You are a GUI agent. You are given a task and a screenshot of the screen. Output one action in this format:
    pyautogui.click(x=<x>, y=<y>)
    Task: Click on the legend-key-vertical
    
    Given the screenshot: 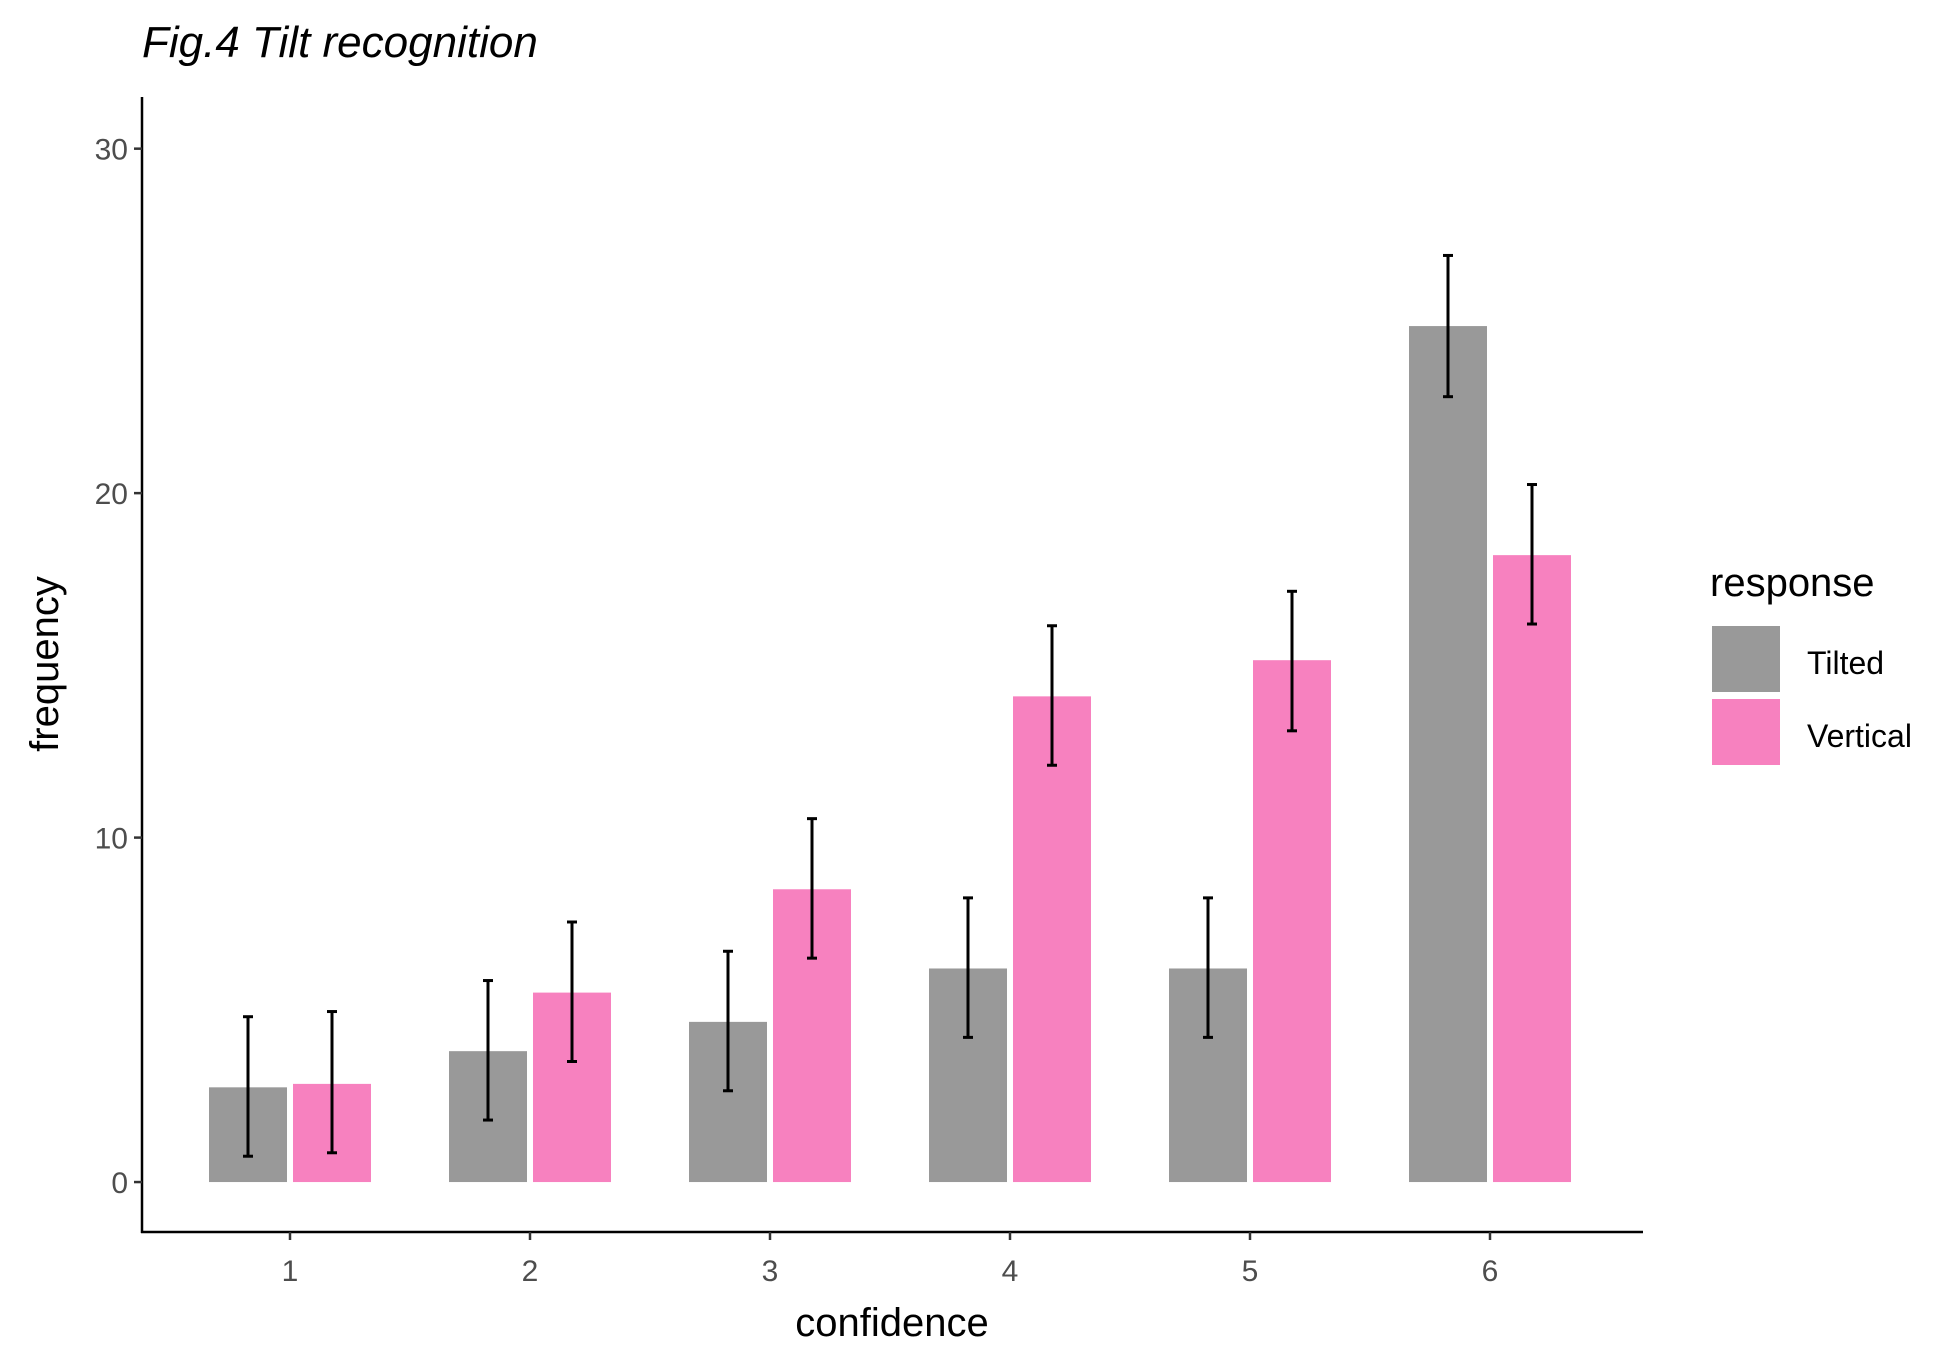 What is the action you would take?
    pyautogui.click(x=1746, y=732)
    